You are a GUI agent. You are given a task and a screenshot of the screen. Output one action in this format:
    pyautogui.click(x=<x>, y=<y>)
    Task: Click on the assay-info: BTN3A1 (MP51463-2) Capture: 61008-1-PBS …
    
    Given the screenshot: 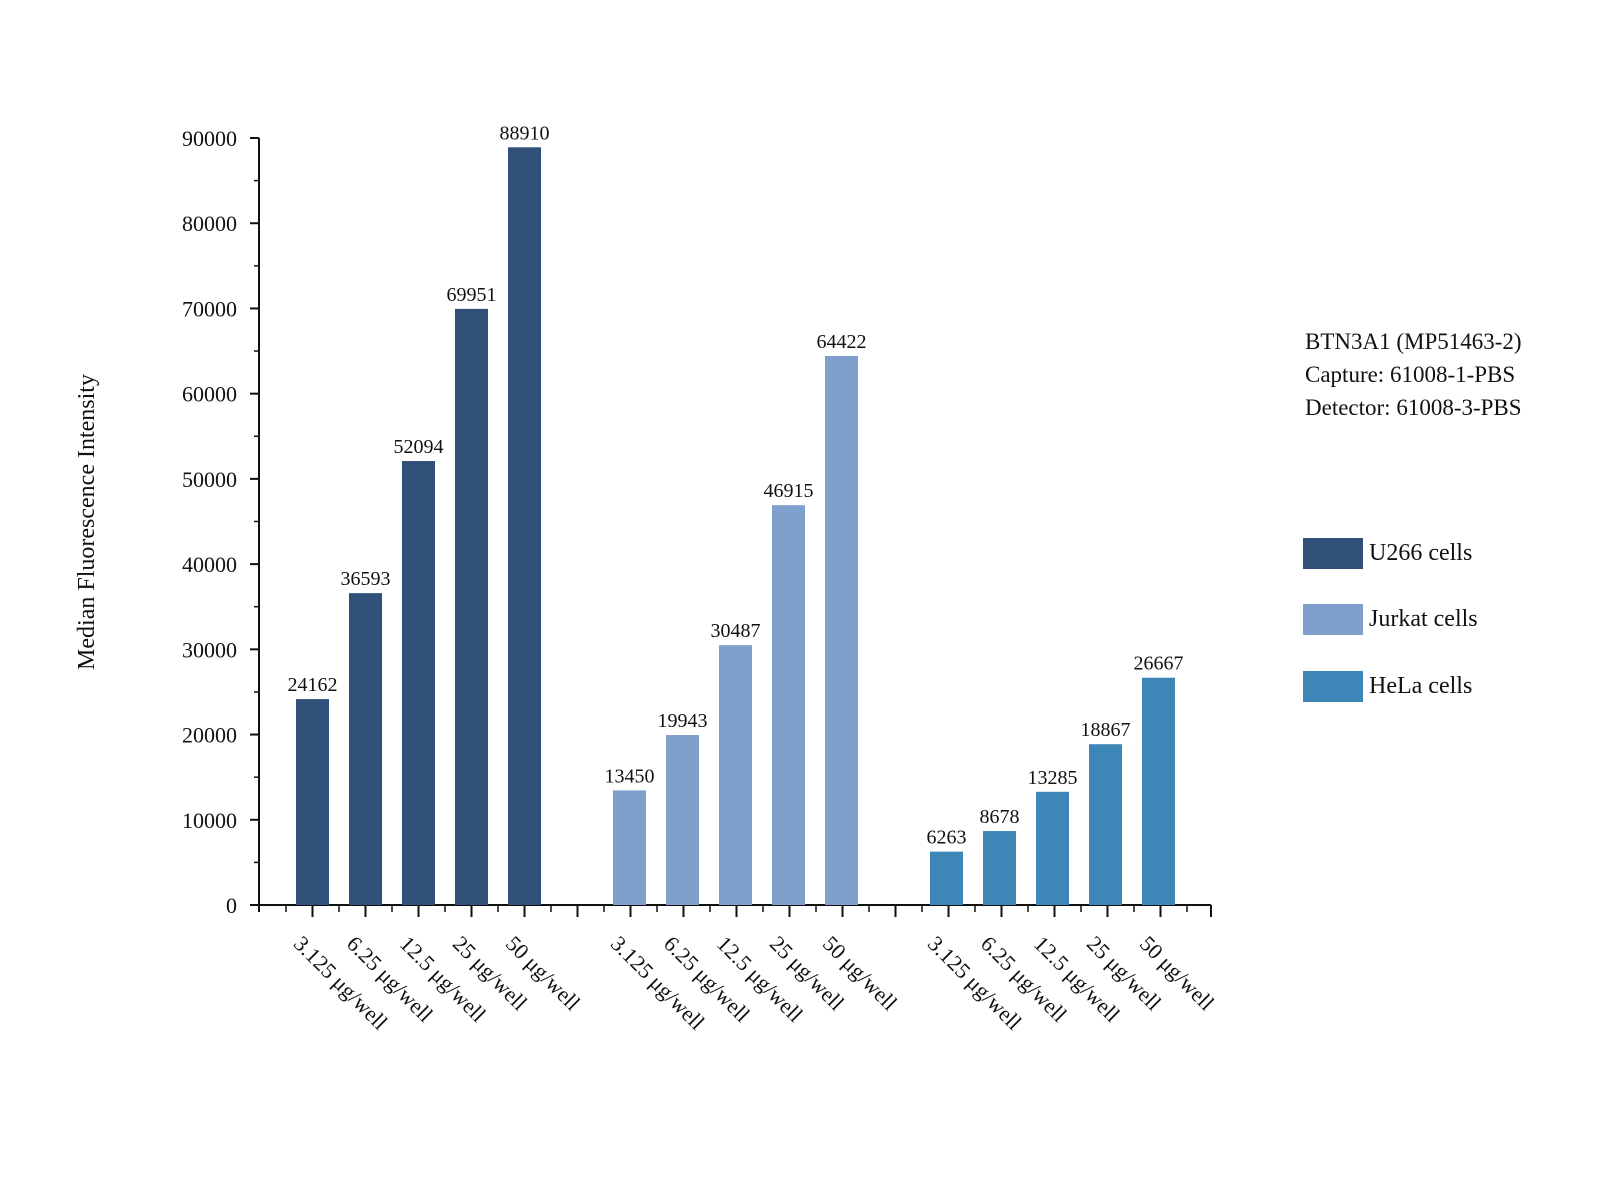 What is the action you would take?
    pyautogui.click(x=1413, y=374)
    